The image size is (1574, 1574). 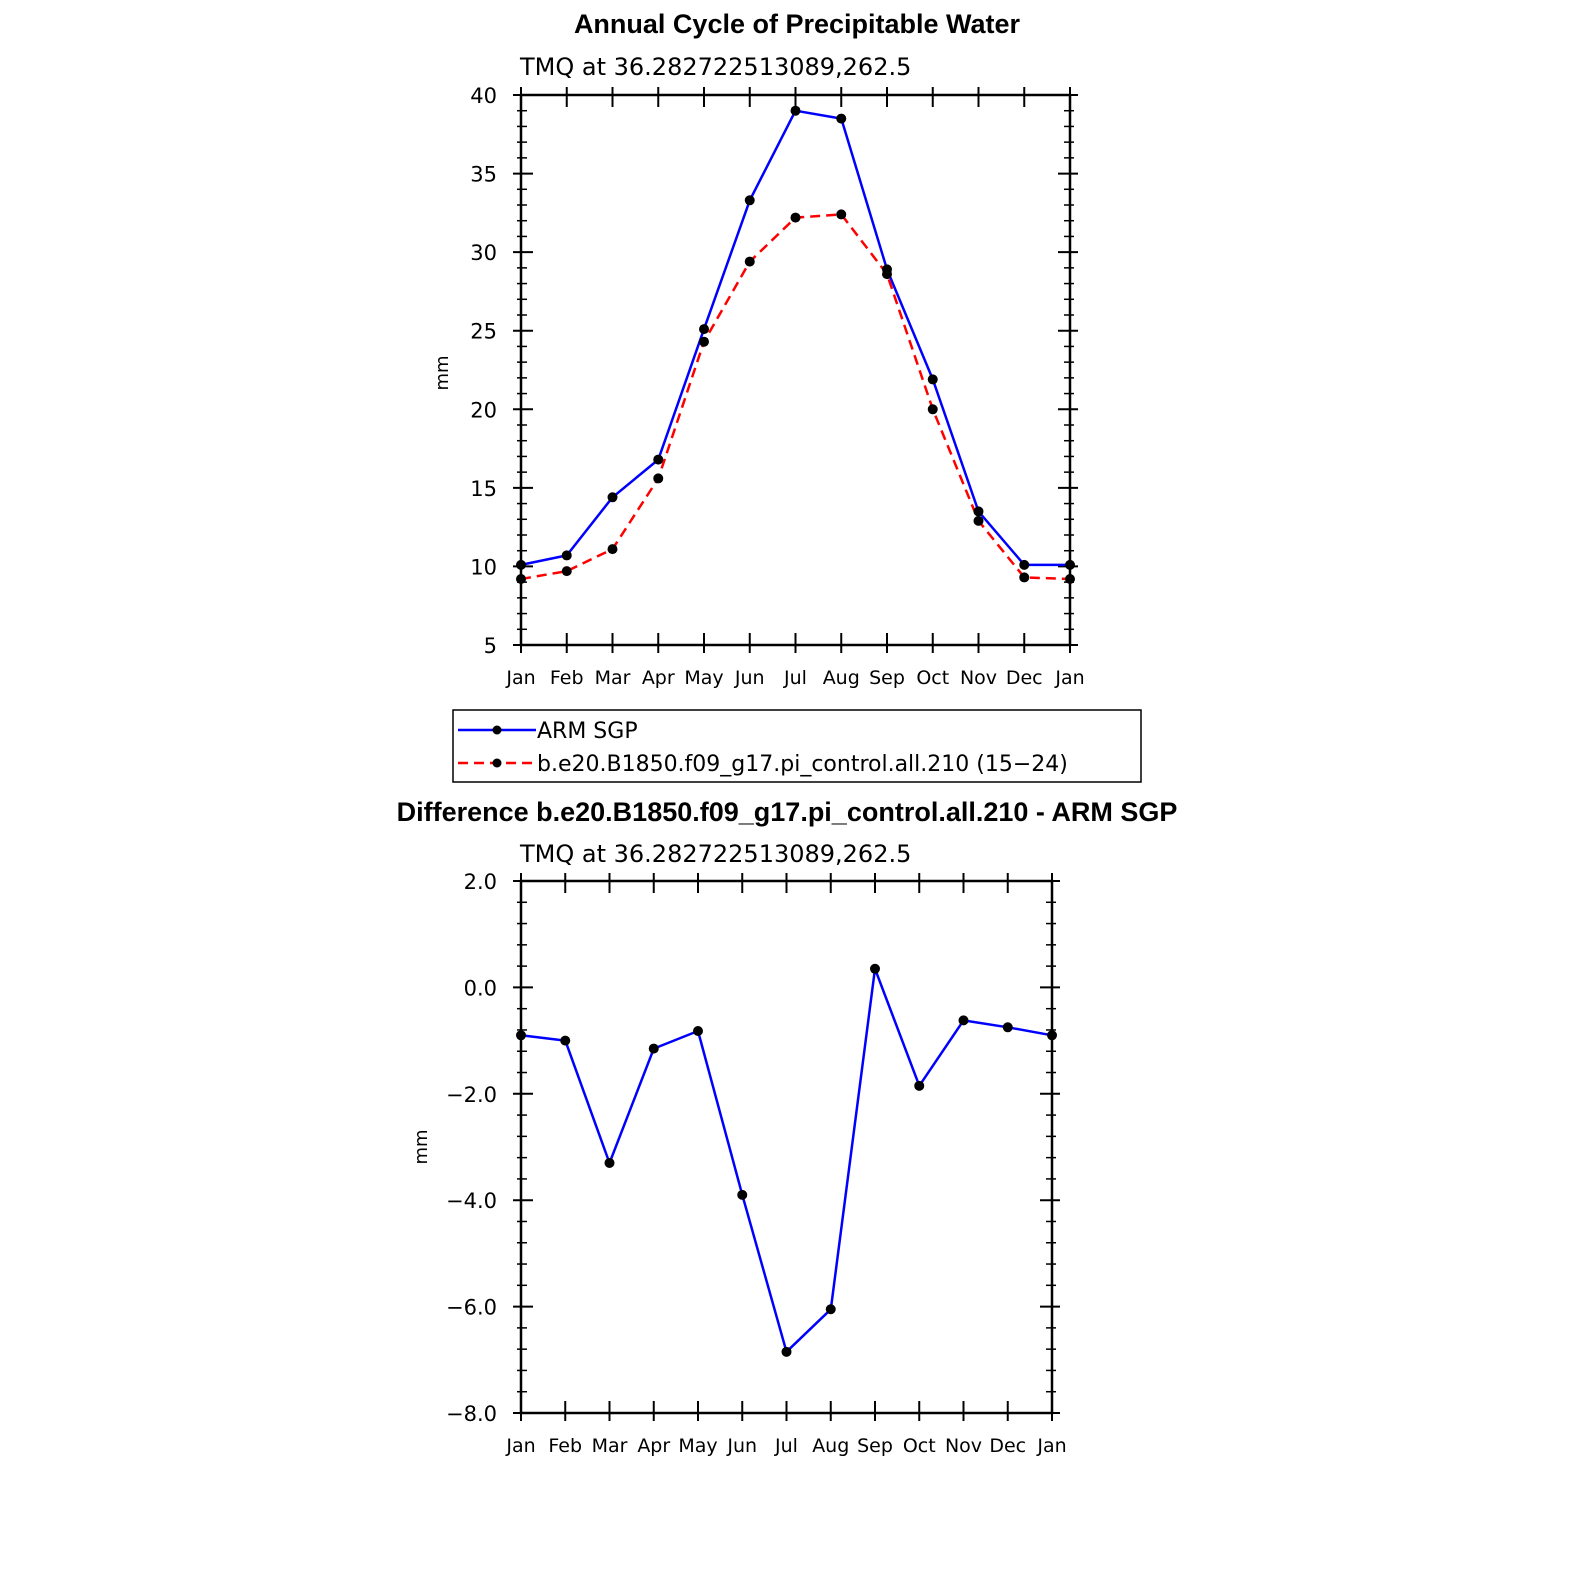 What do you see at coordinates (749, 678) in the screenshot?
I see `chart1-xtick-label: Jun` at bounding box center [749, 678].